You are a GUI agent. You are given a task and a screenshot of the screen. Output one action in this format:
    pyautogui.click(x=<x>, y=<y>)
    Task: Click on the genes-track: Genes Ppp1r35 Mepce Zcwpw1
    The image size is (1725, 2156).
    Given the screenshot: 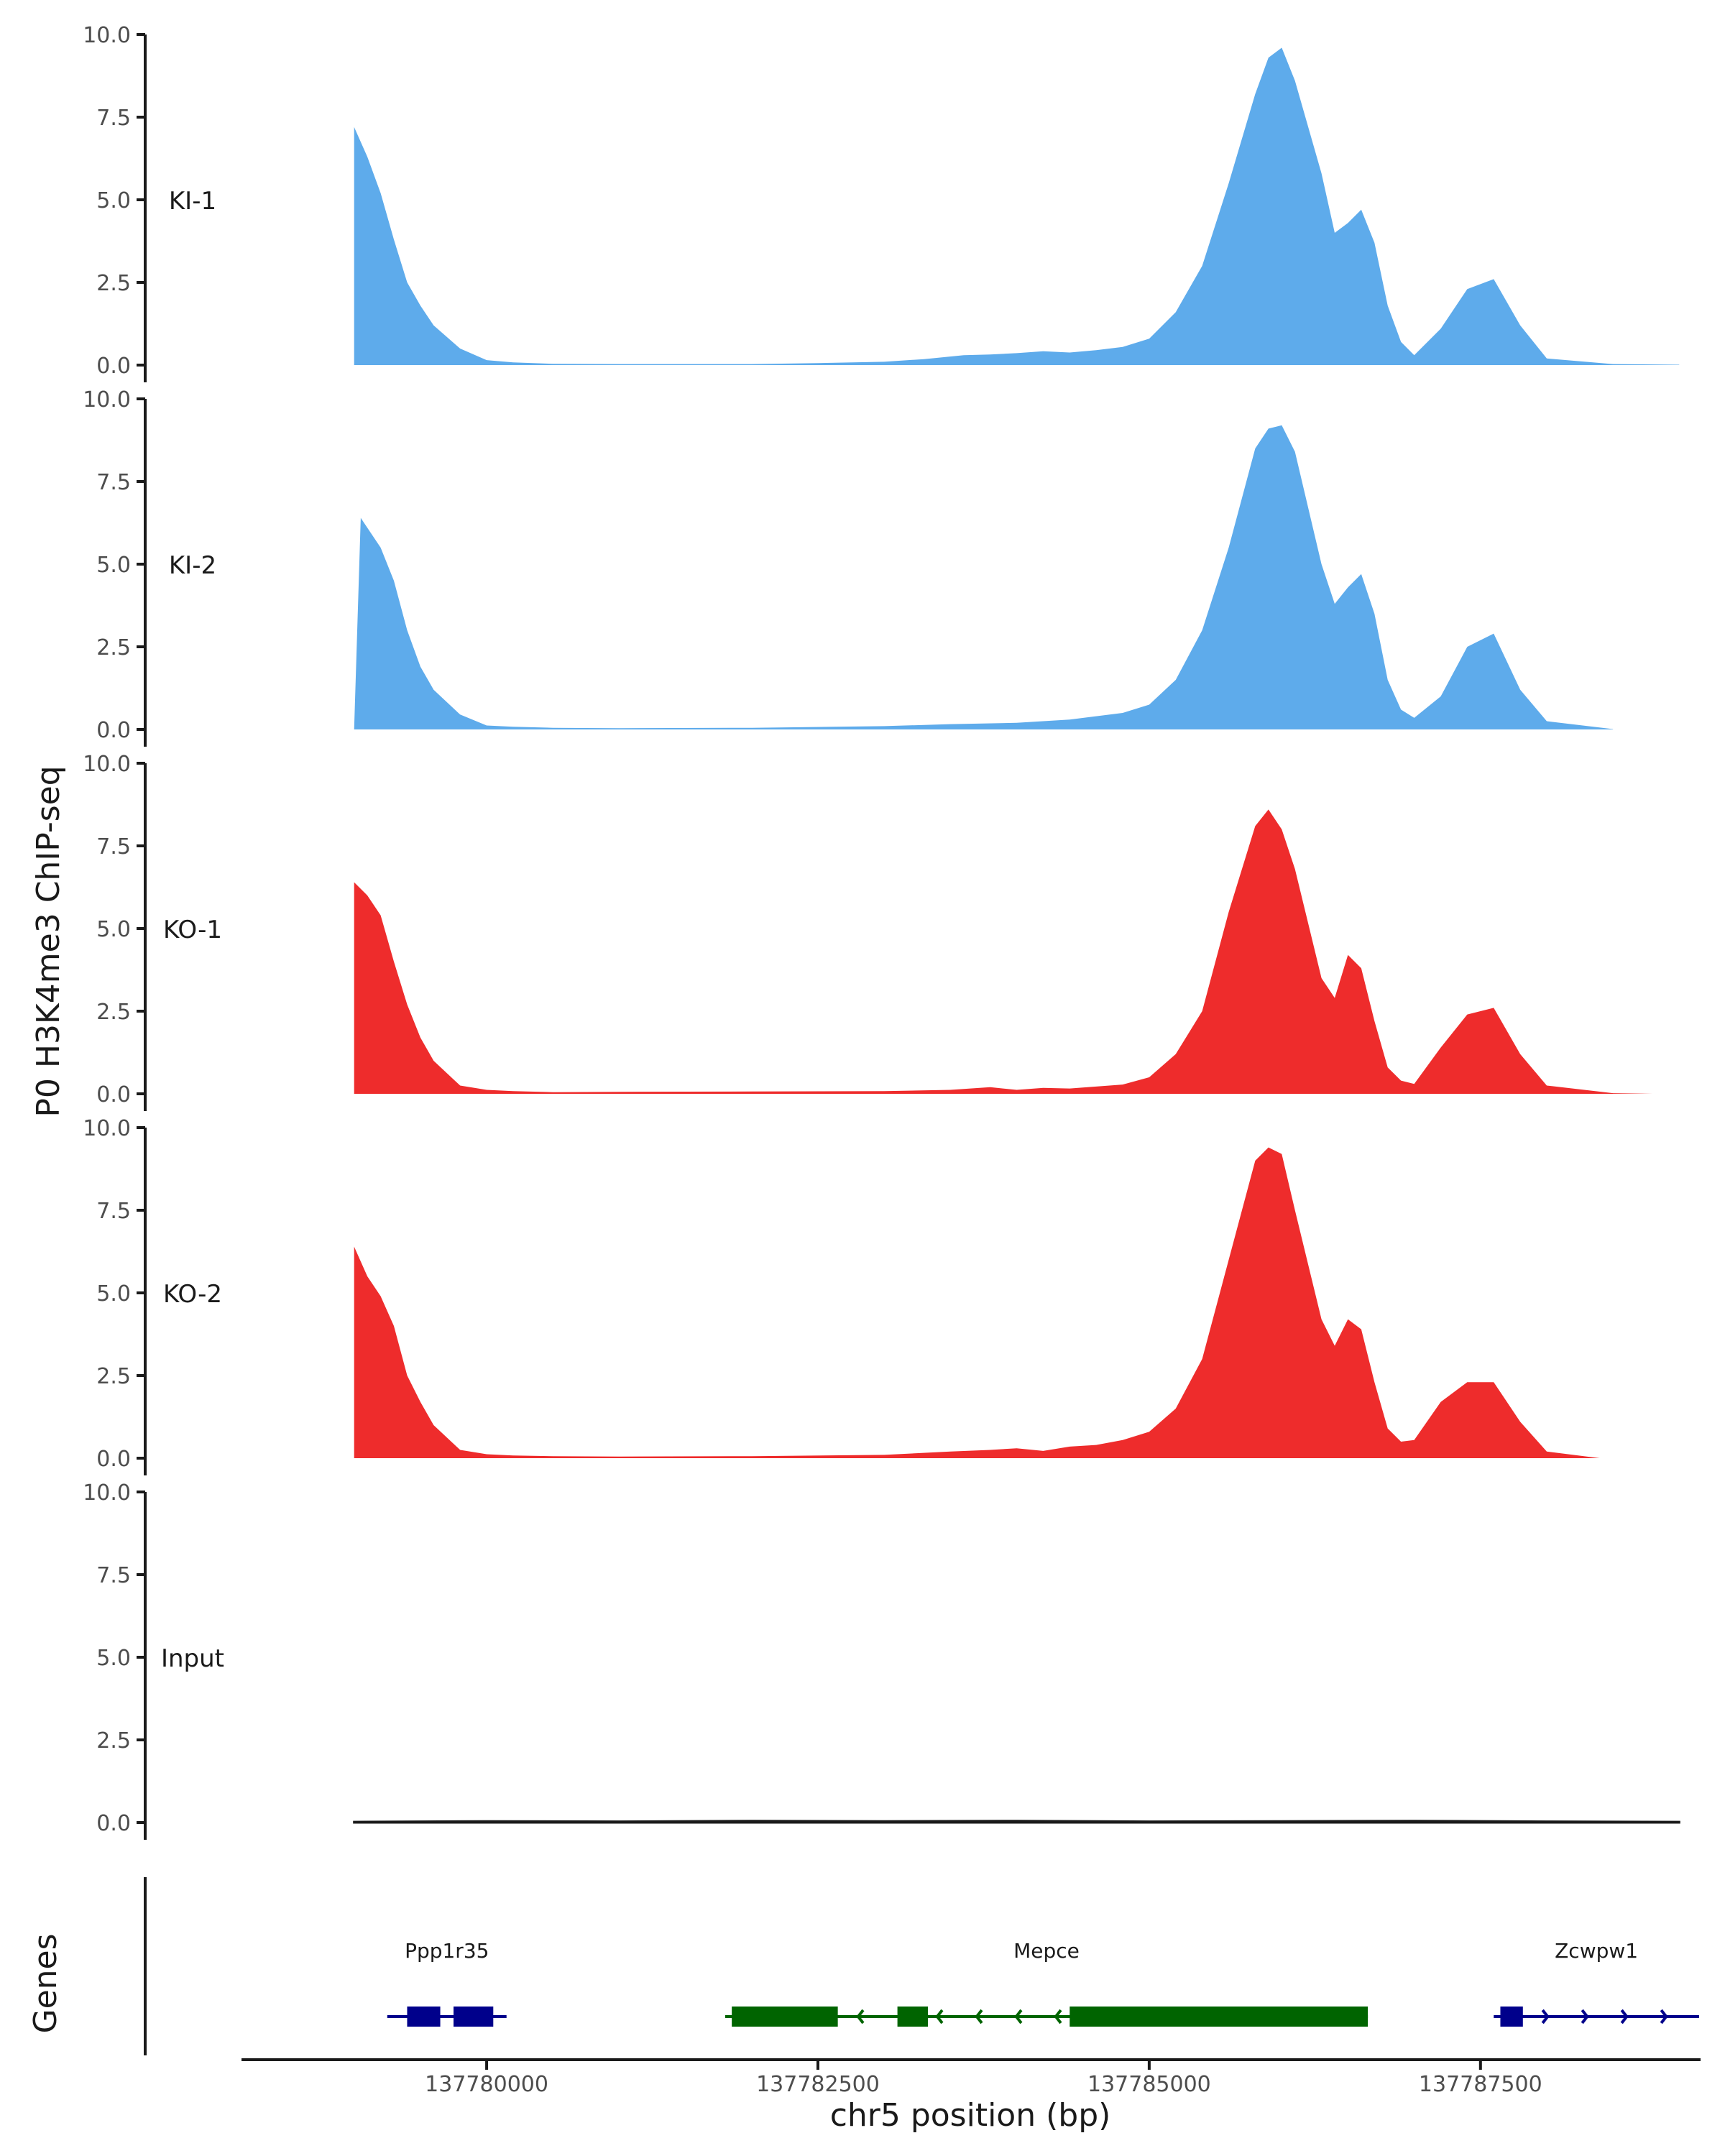 What is the action you would take?
    pyautogui.click(x=863, y=1966)
    